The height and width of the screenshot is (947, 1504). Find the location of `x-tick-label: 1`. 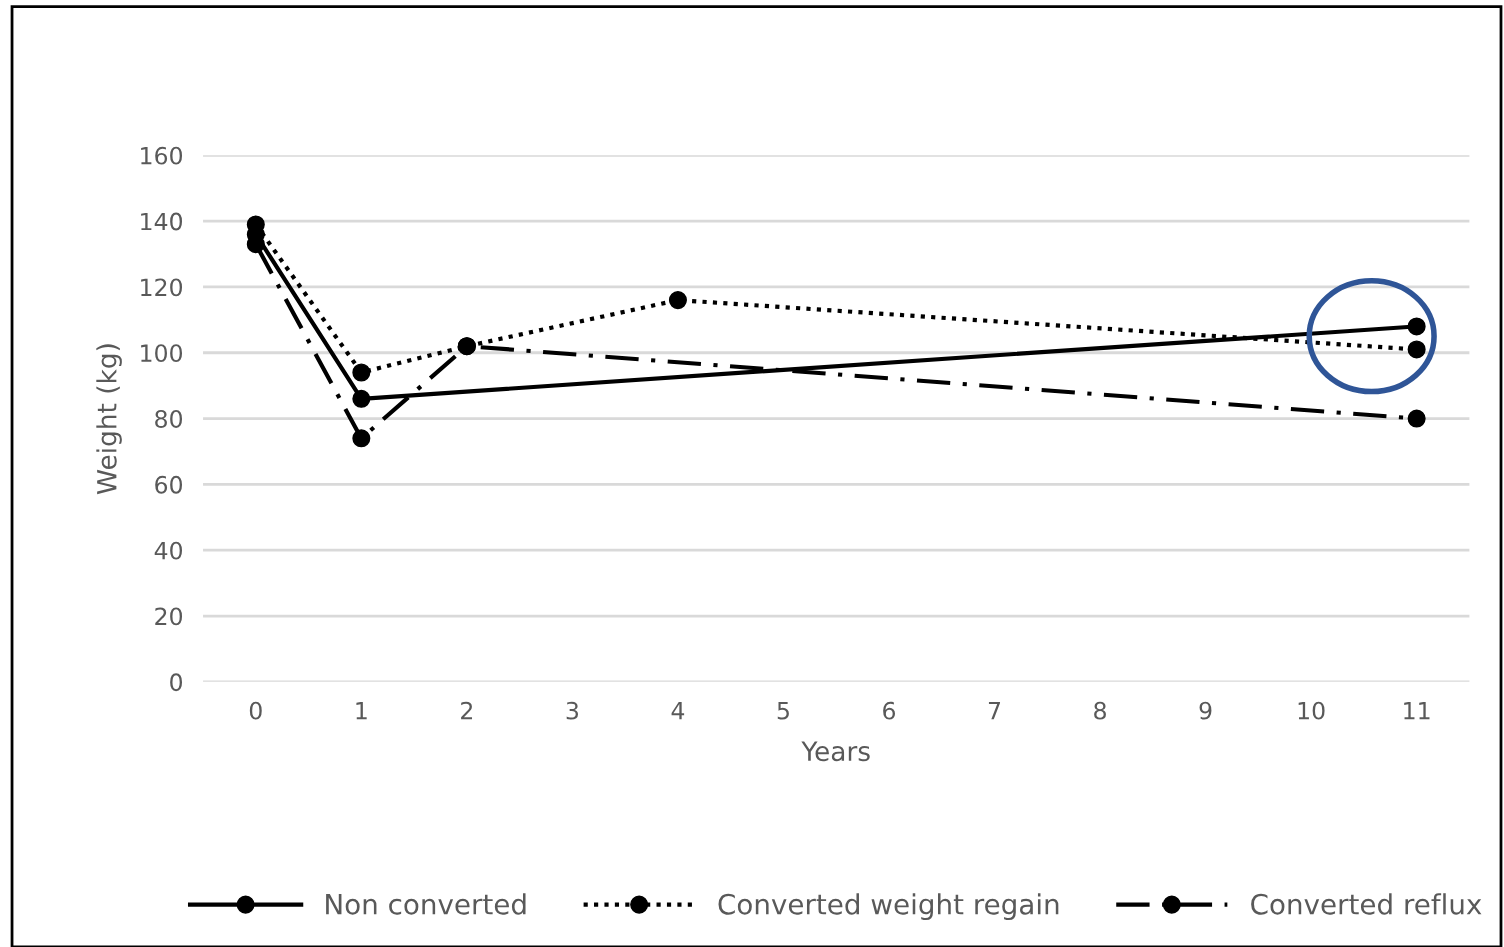

x-tick-label: 1 is located at coordinates (361, 711).